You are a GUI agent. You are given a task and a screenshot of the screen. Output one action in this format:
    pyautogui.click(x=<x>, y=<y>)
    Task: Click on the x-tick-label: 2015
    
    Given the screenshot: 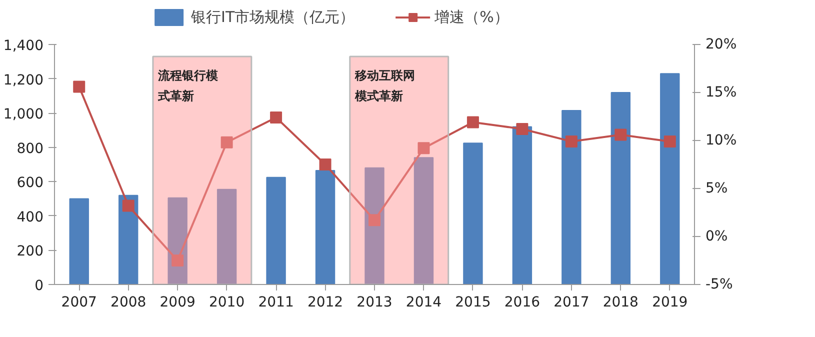 What is the action you would take?
    pyautogui.click(x=473, y=302)
    